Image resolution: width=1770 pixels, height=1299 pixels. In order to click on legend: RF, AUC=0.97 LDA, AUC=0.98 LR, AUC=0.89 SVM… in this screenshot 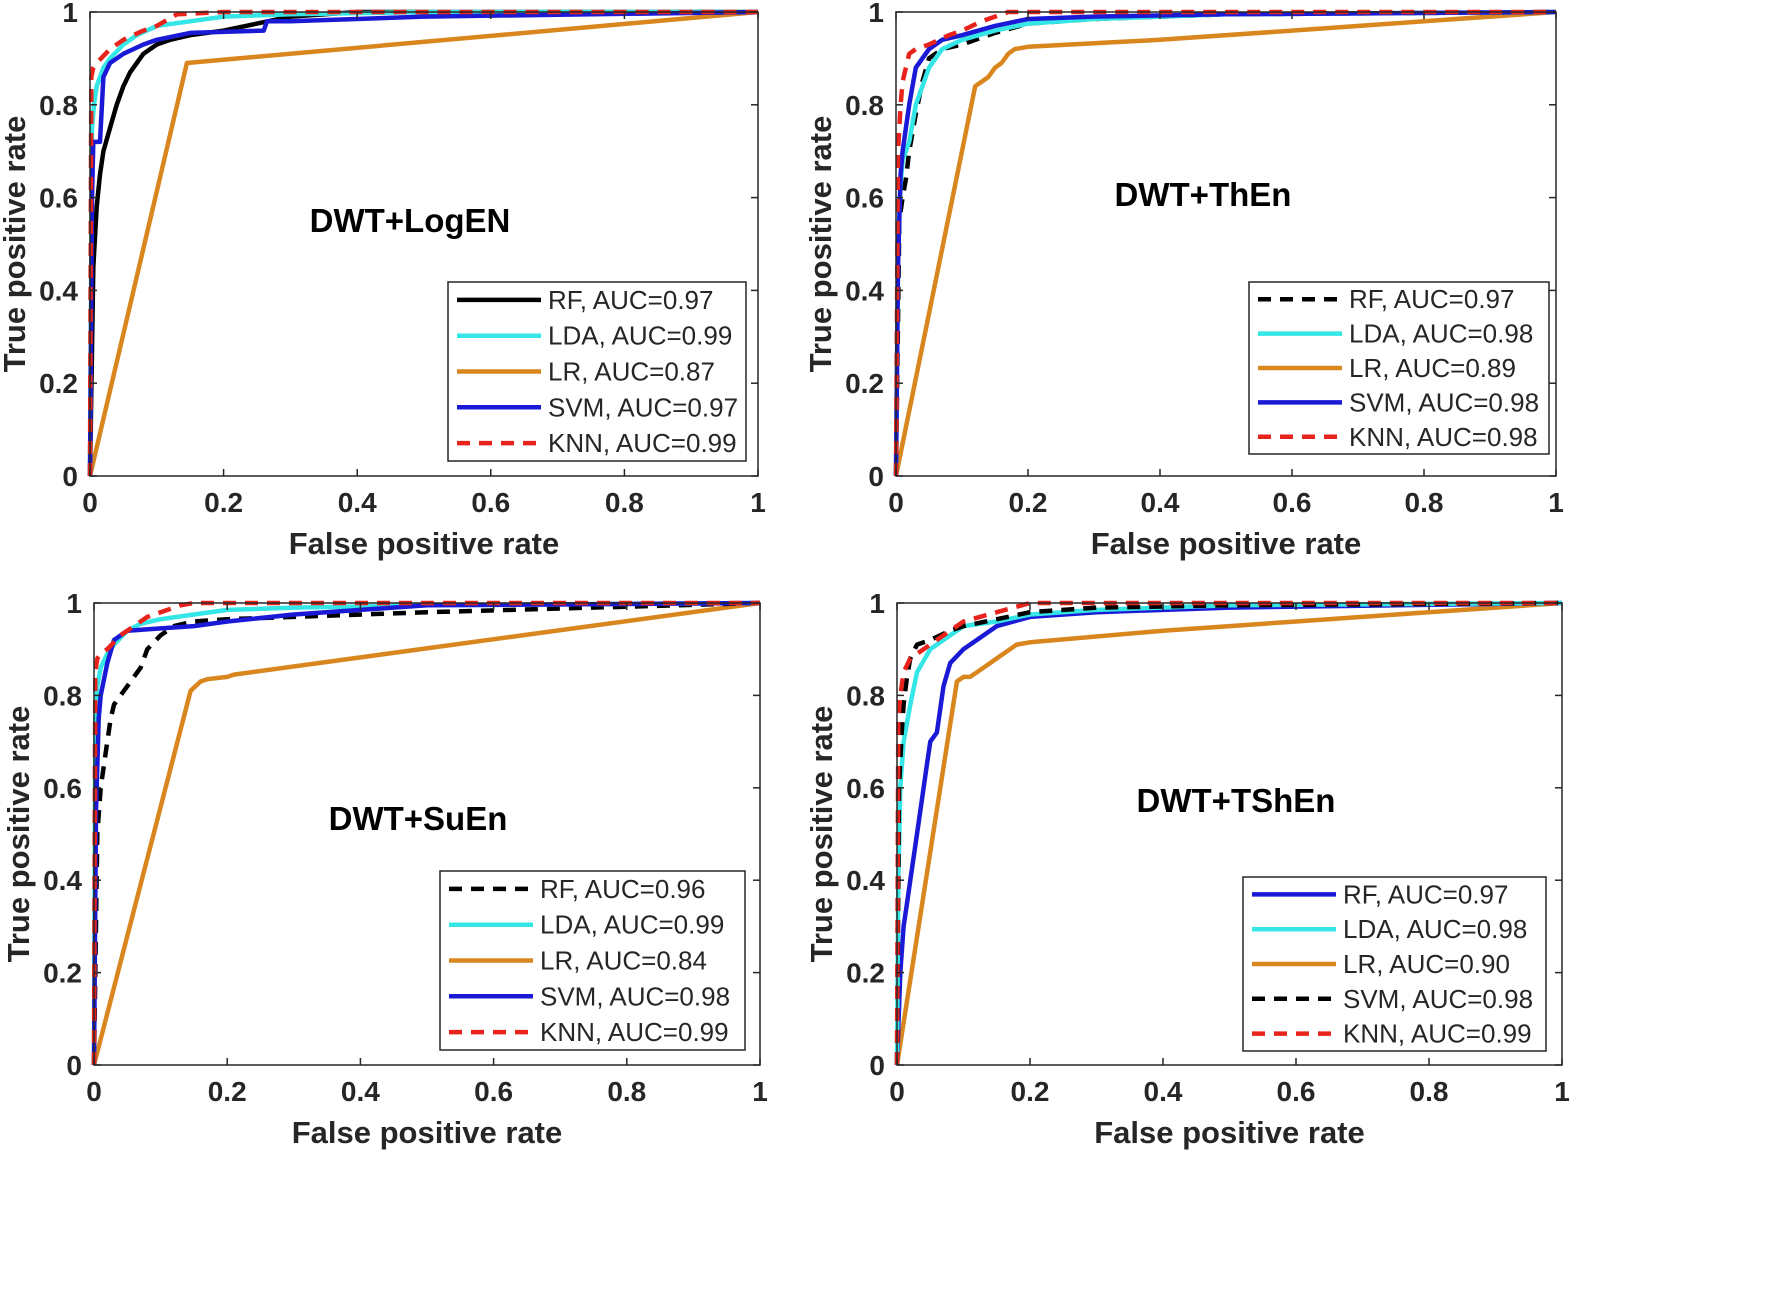, I will do `click(1399, 368)`.